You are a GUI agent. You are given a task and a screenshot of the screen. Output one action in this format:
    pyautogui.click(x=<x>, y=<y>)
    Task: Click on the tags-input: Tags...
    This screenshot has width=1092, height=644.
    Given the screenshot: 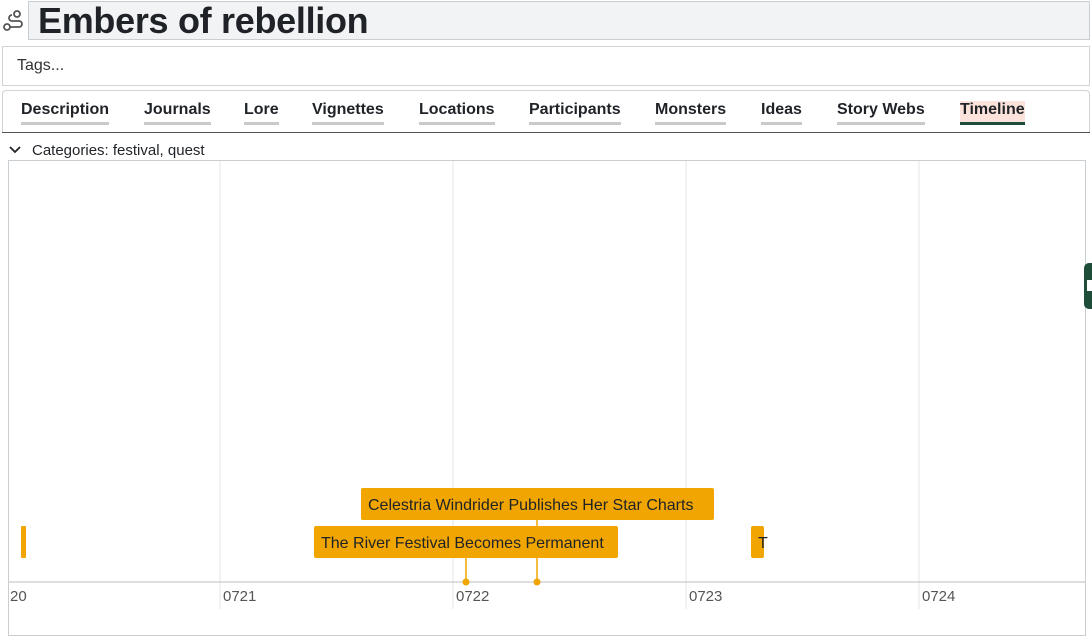 What is the action you would take?
    pyautogui.click(x=546, y=66)
    